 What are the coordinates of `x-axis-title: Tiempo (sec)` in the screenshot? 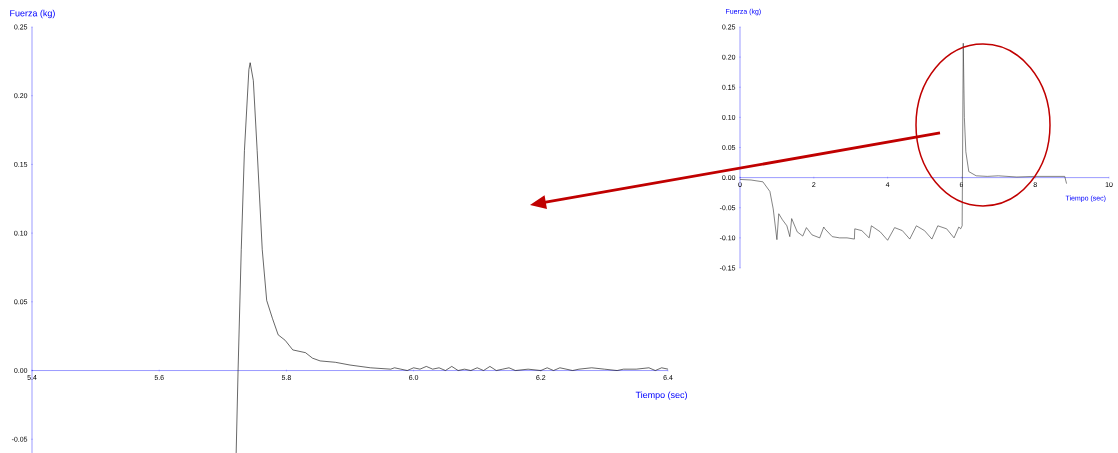 It's located at (661, 395).